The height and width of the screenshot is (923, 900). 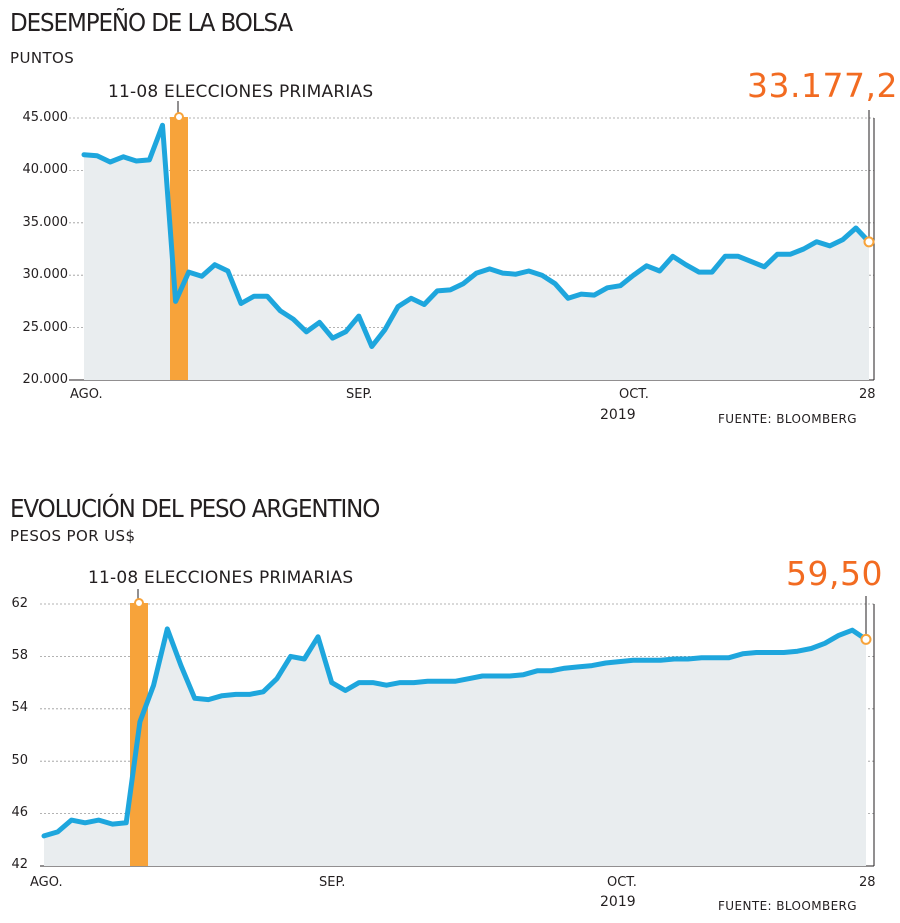 I want to click on y-tick-label: 25.000, so click(x=45, y=327).